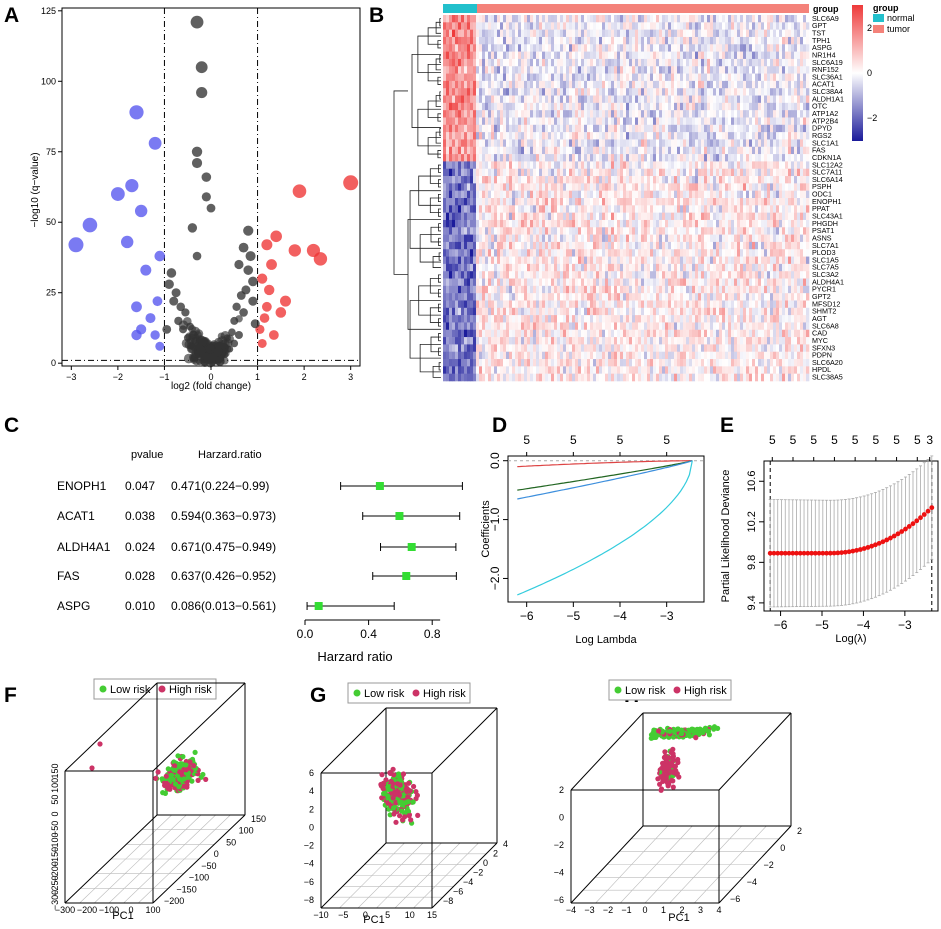  I want to click on volcano-point-up, so click(281, 312).